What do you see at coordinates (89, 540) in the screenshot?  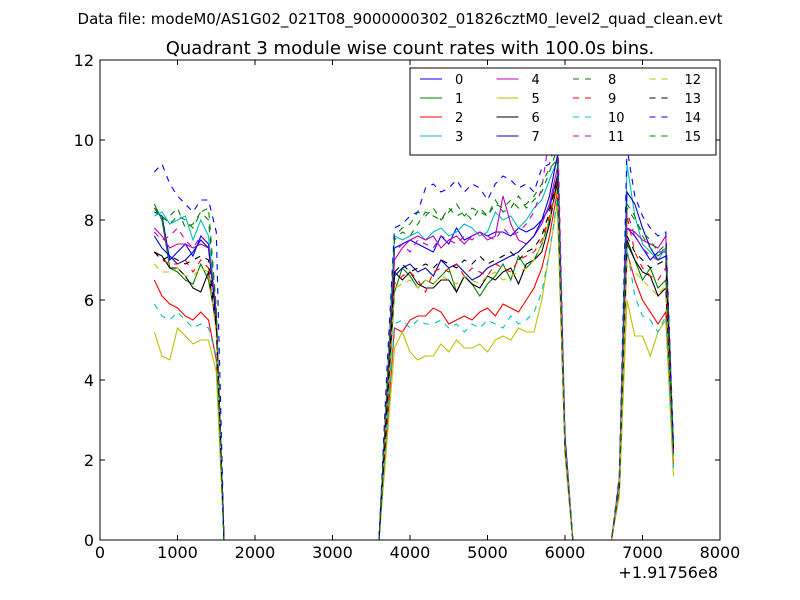 I see `y-tick-label: 0` at bounding box center [89, 540].